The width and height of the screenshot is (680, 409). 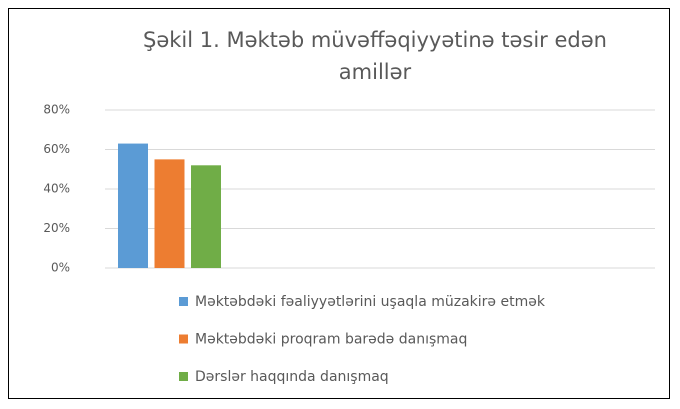 I want to click on legend-label: Məktəbdəki proqram barədə danışmaq, so click(x=331, y=340).